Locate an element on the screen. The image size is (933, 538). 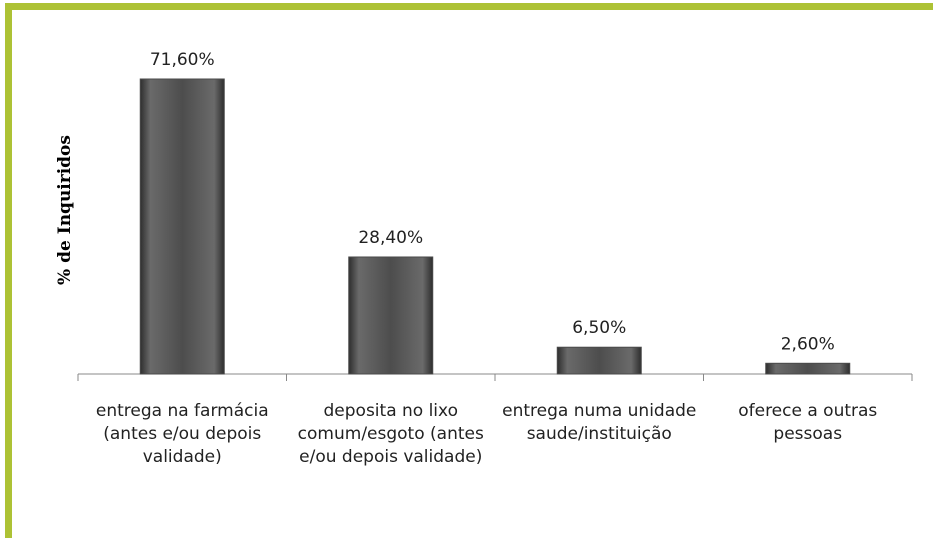
y-axis-label: % de Inquiridos is located at coordinates (65, 210).